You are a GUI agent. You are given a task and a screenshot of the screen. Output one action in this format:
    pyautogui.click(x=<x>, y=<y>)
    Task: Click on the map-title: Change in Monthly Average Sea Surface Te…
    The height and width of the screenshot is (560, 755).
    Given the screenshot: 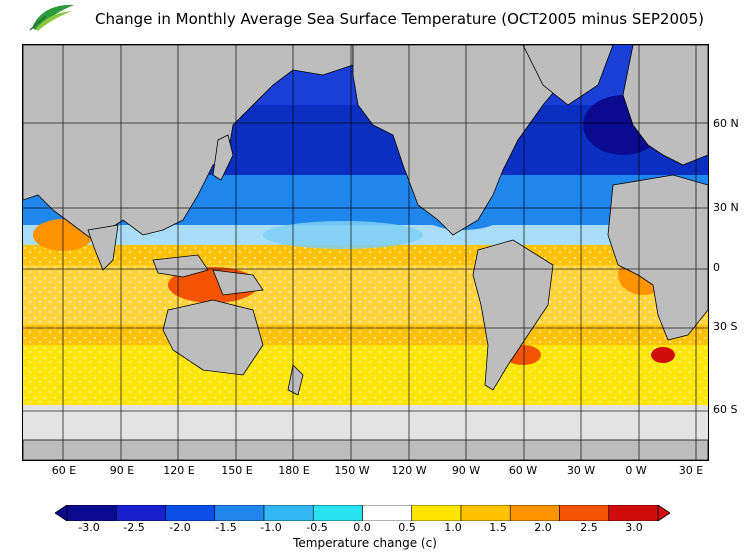 What is the action you would take?
    pyautogui.click(x=399, y=19)
    